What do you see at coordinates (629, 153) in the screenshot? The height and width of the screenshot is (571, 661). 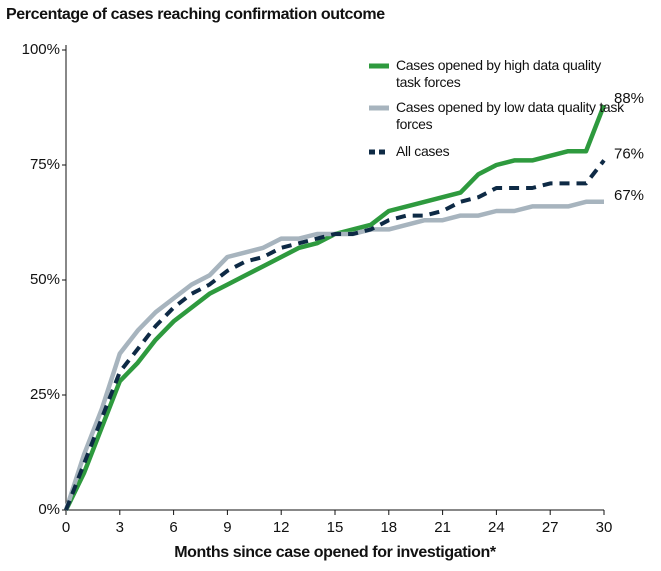 I see `value-label: 76%` at bounding box center [629, 153].